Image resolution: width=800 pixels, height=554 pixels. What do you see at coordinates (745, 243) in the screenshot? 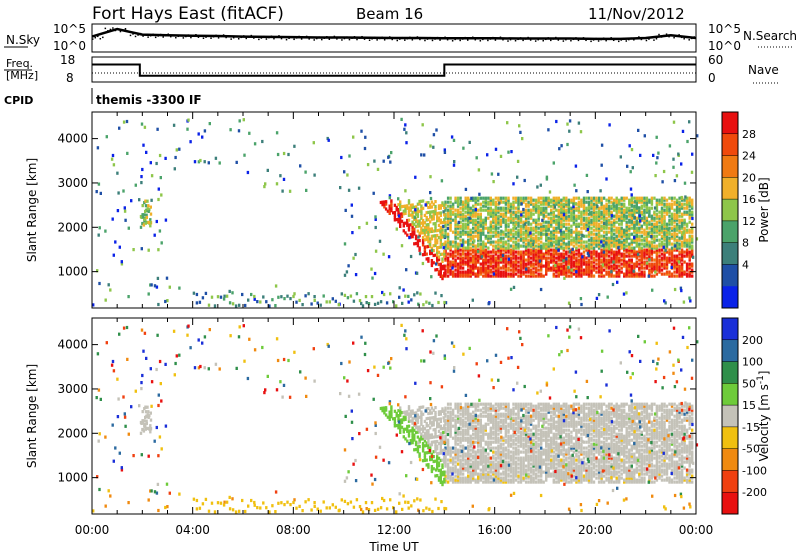
I see `colorbar-tick-label: 8` at bounding box center [745, 243].